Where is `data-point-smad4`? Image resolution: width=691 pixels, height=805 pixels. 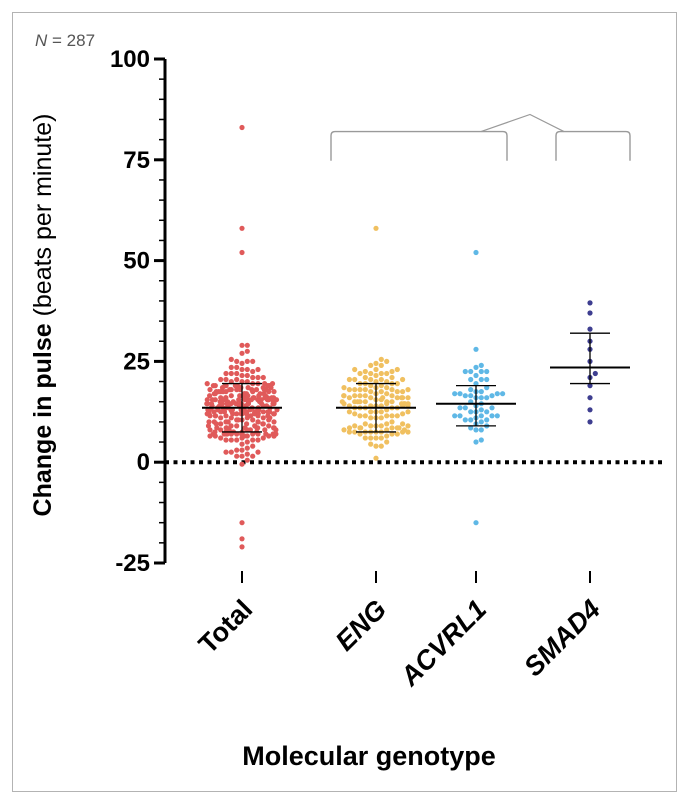
data-point-smad4 is located at coordinates (590, 386).